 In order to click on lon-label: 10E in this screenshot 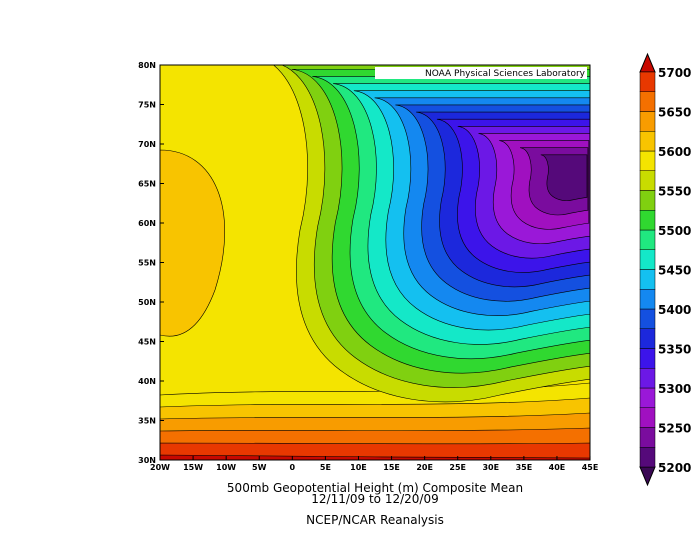, I will do `click(358, 467)`.